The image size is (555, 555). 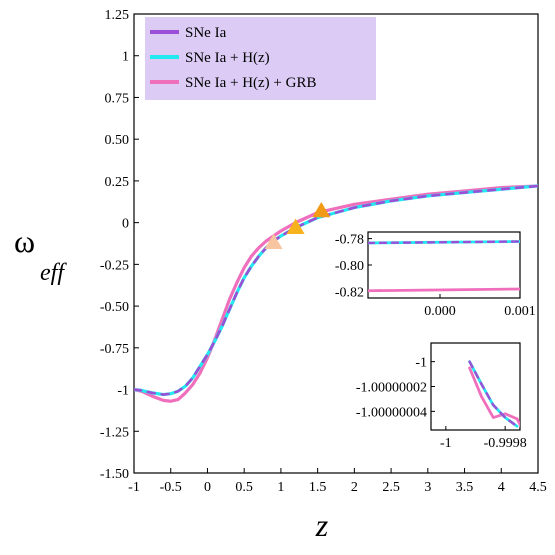 I want to click on x-tick-label: 4.5, so click(x=538, y=487).